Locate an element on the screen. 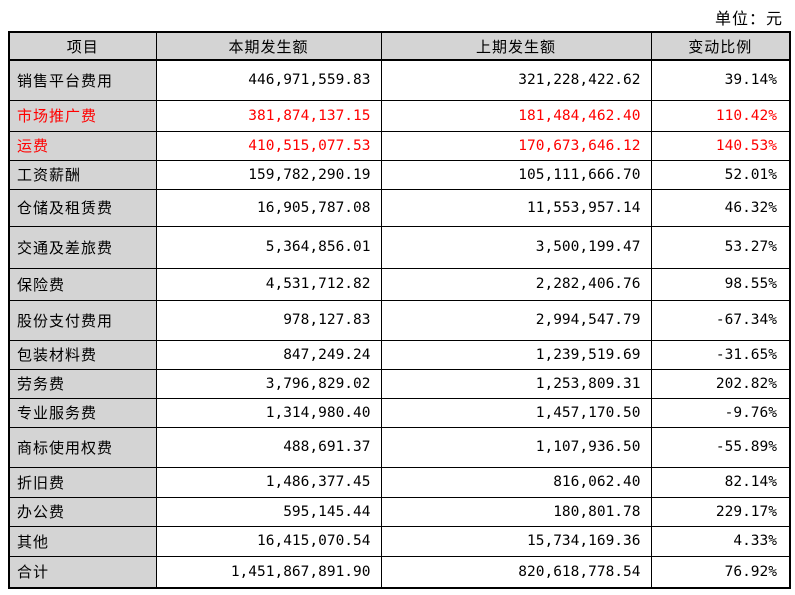  table-row: 劳务费 3,796,829.02 1,253,809.31 202.82% is located at coordinates (399, 383).